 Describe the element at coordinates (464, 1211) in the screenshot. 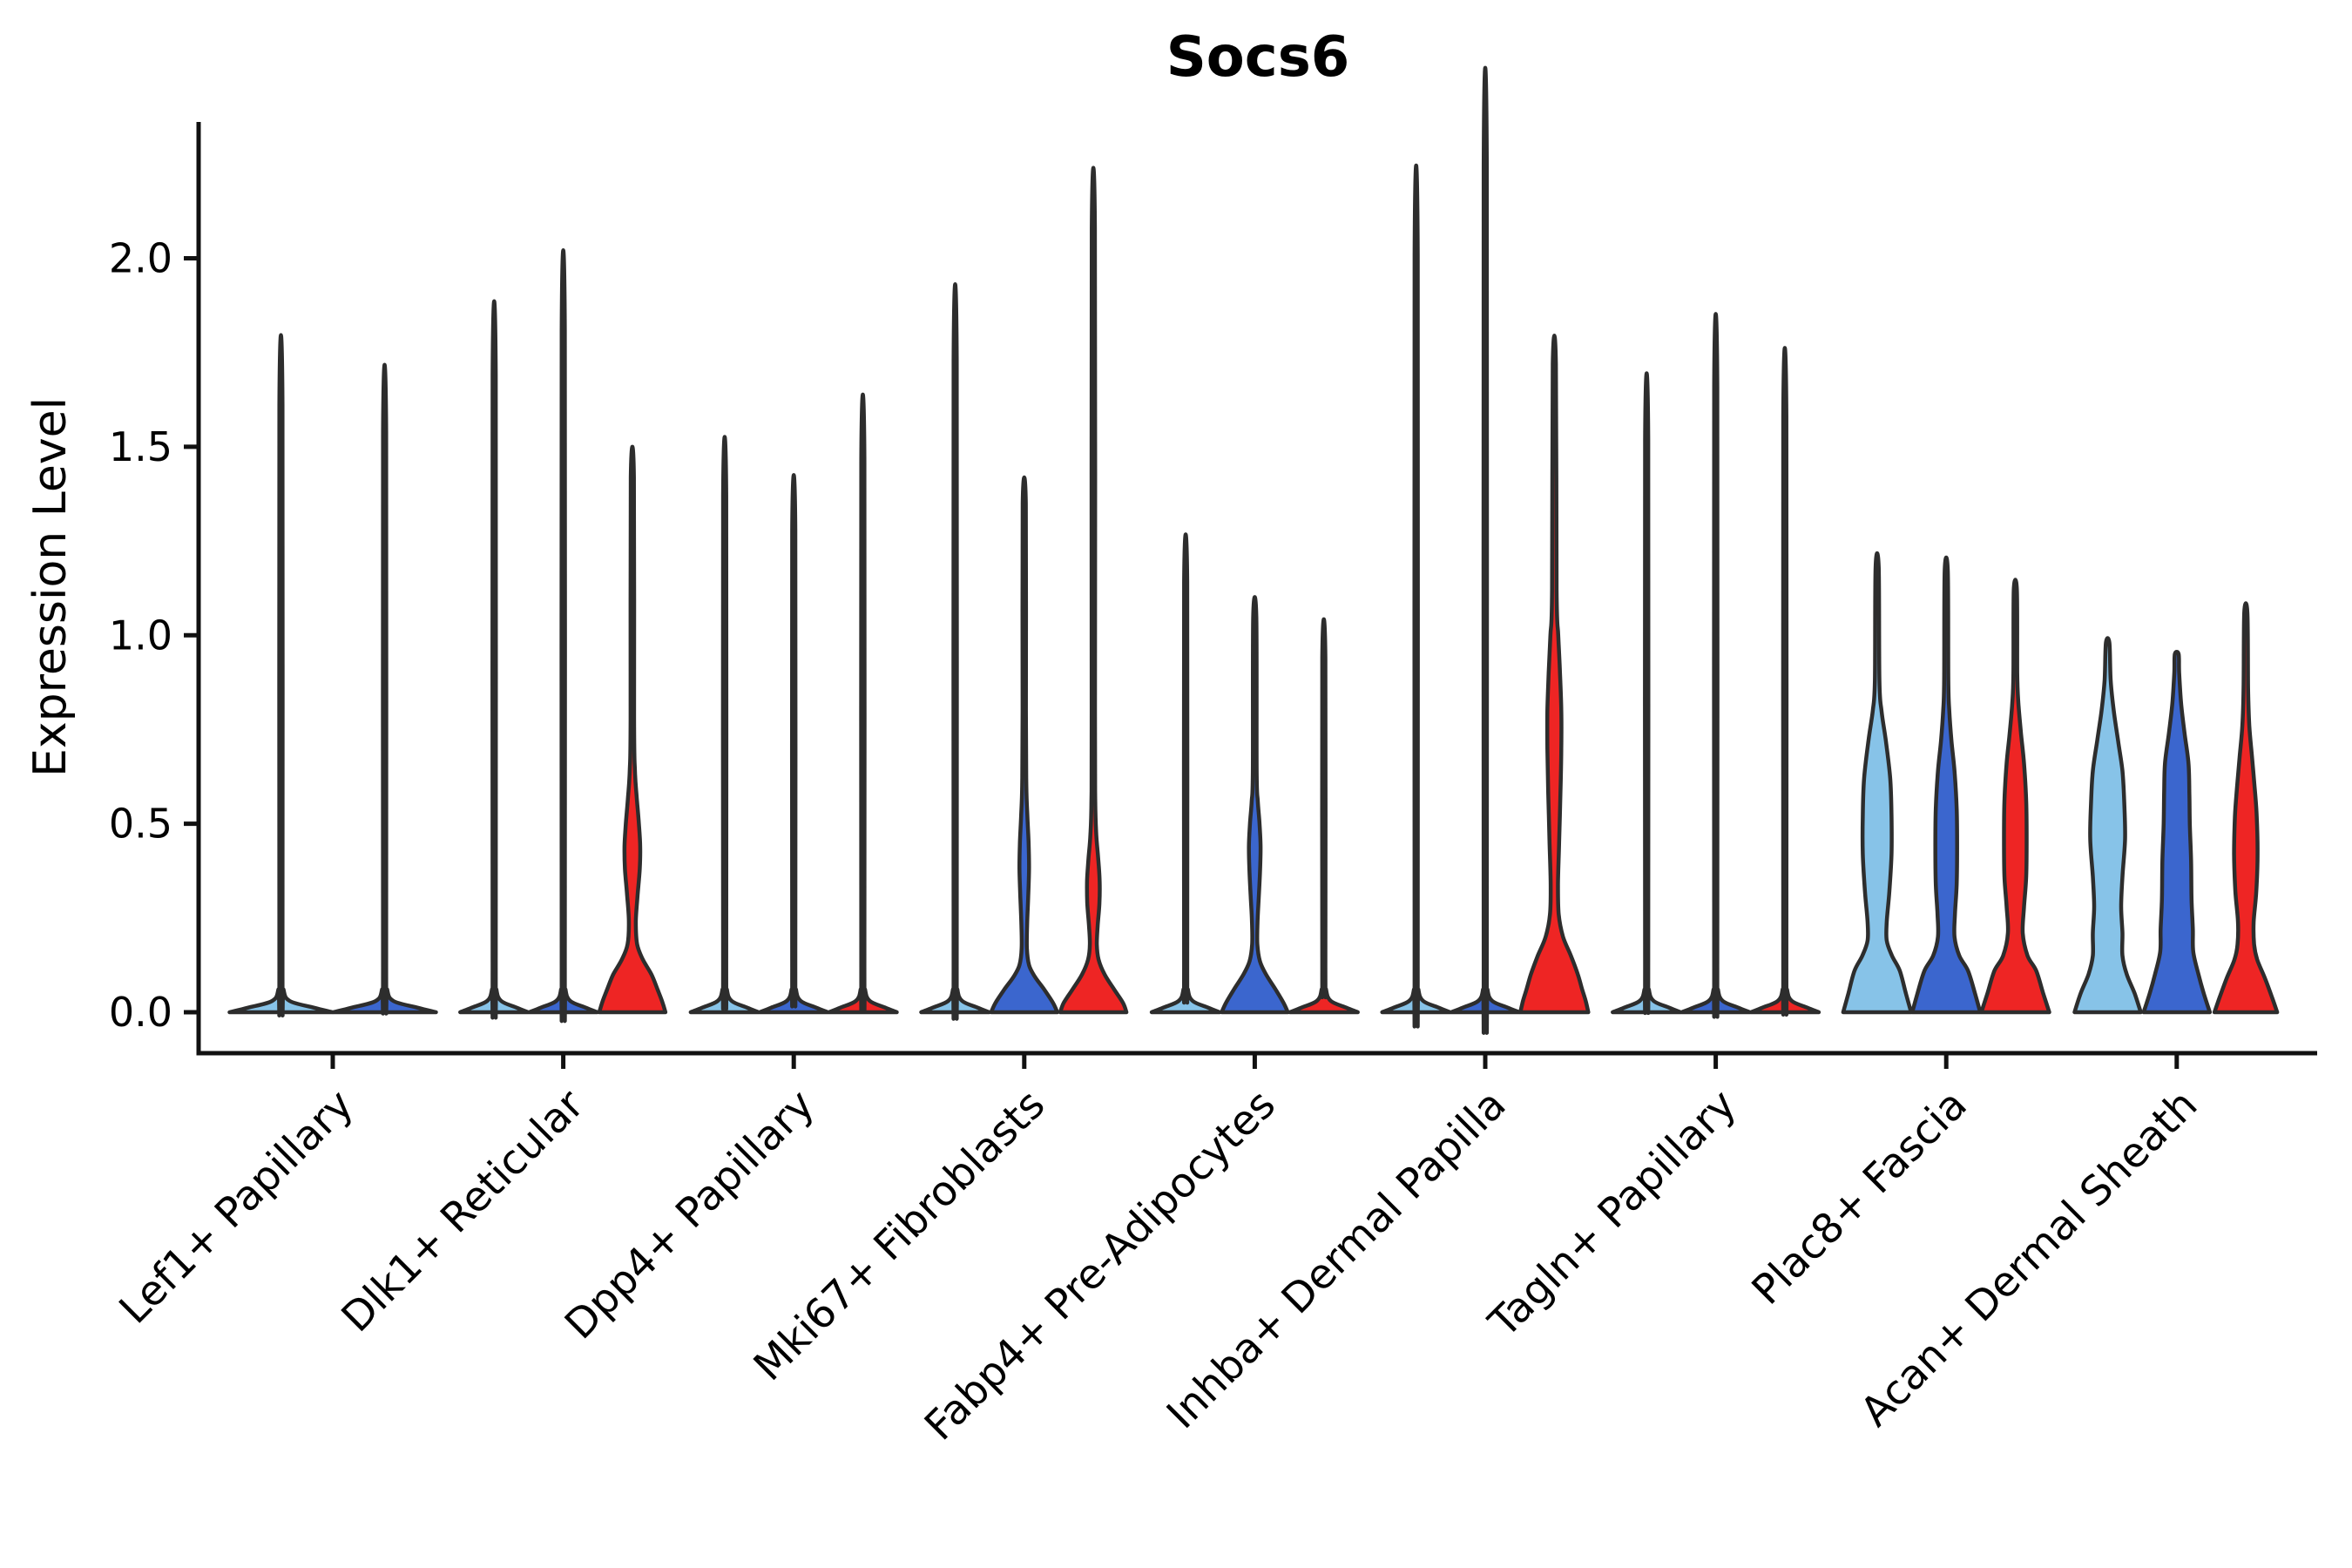

I see `x-tick-label-1: Dlk1+ Reticular` at that location.